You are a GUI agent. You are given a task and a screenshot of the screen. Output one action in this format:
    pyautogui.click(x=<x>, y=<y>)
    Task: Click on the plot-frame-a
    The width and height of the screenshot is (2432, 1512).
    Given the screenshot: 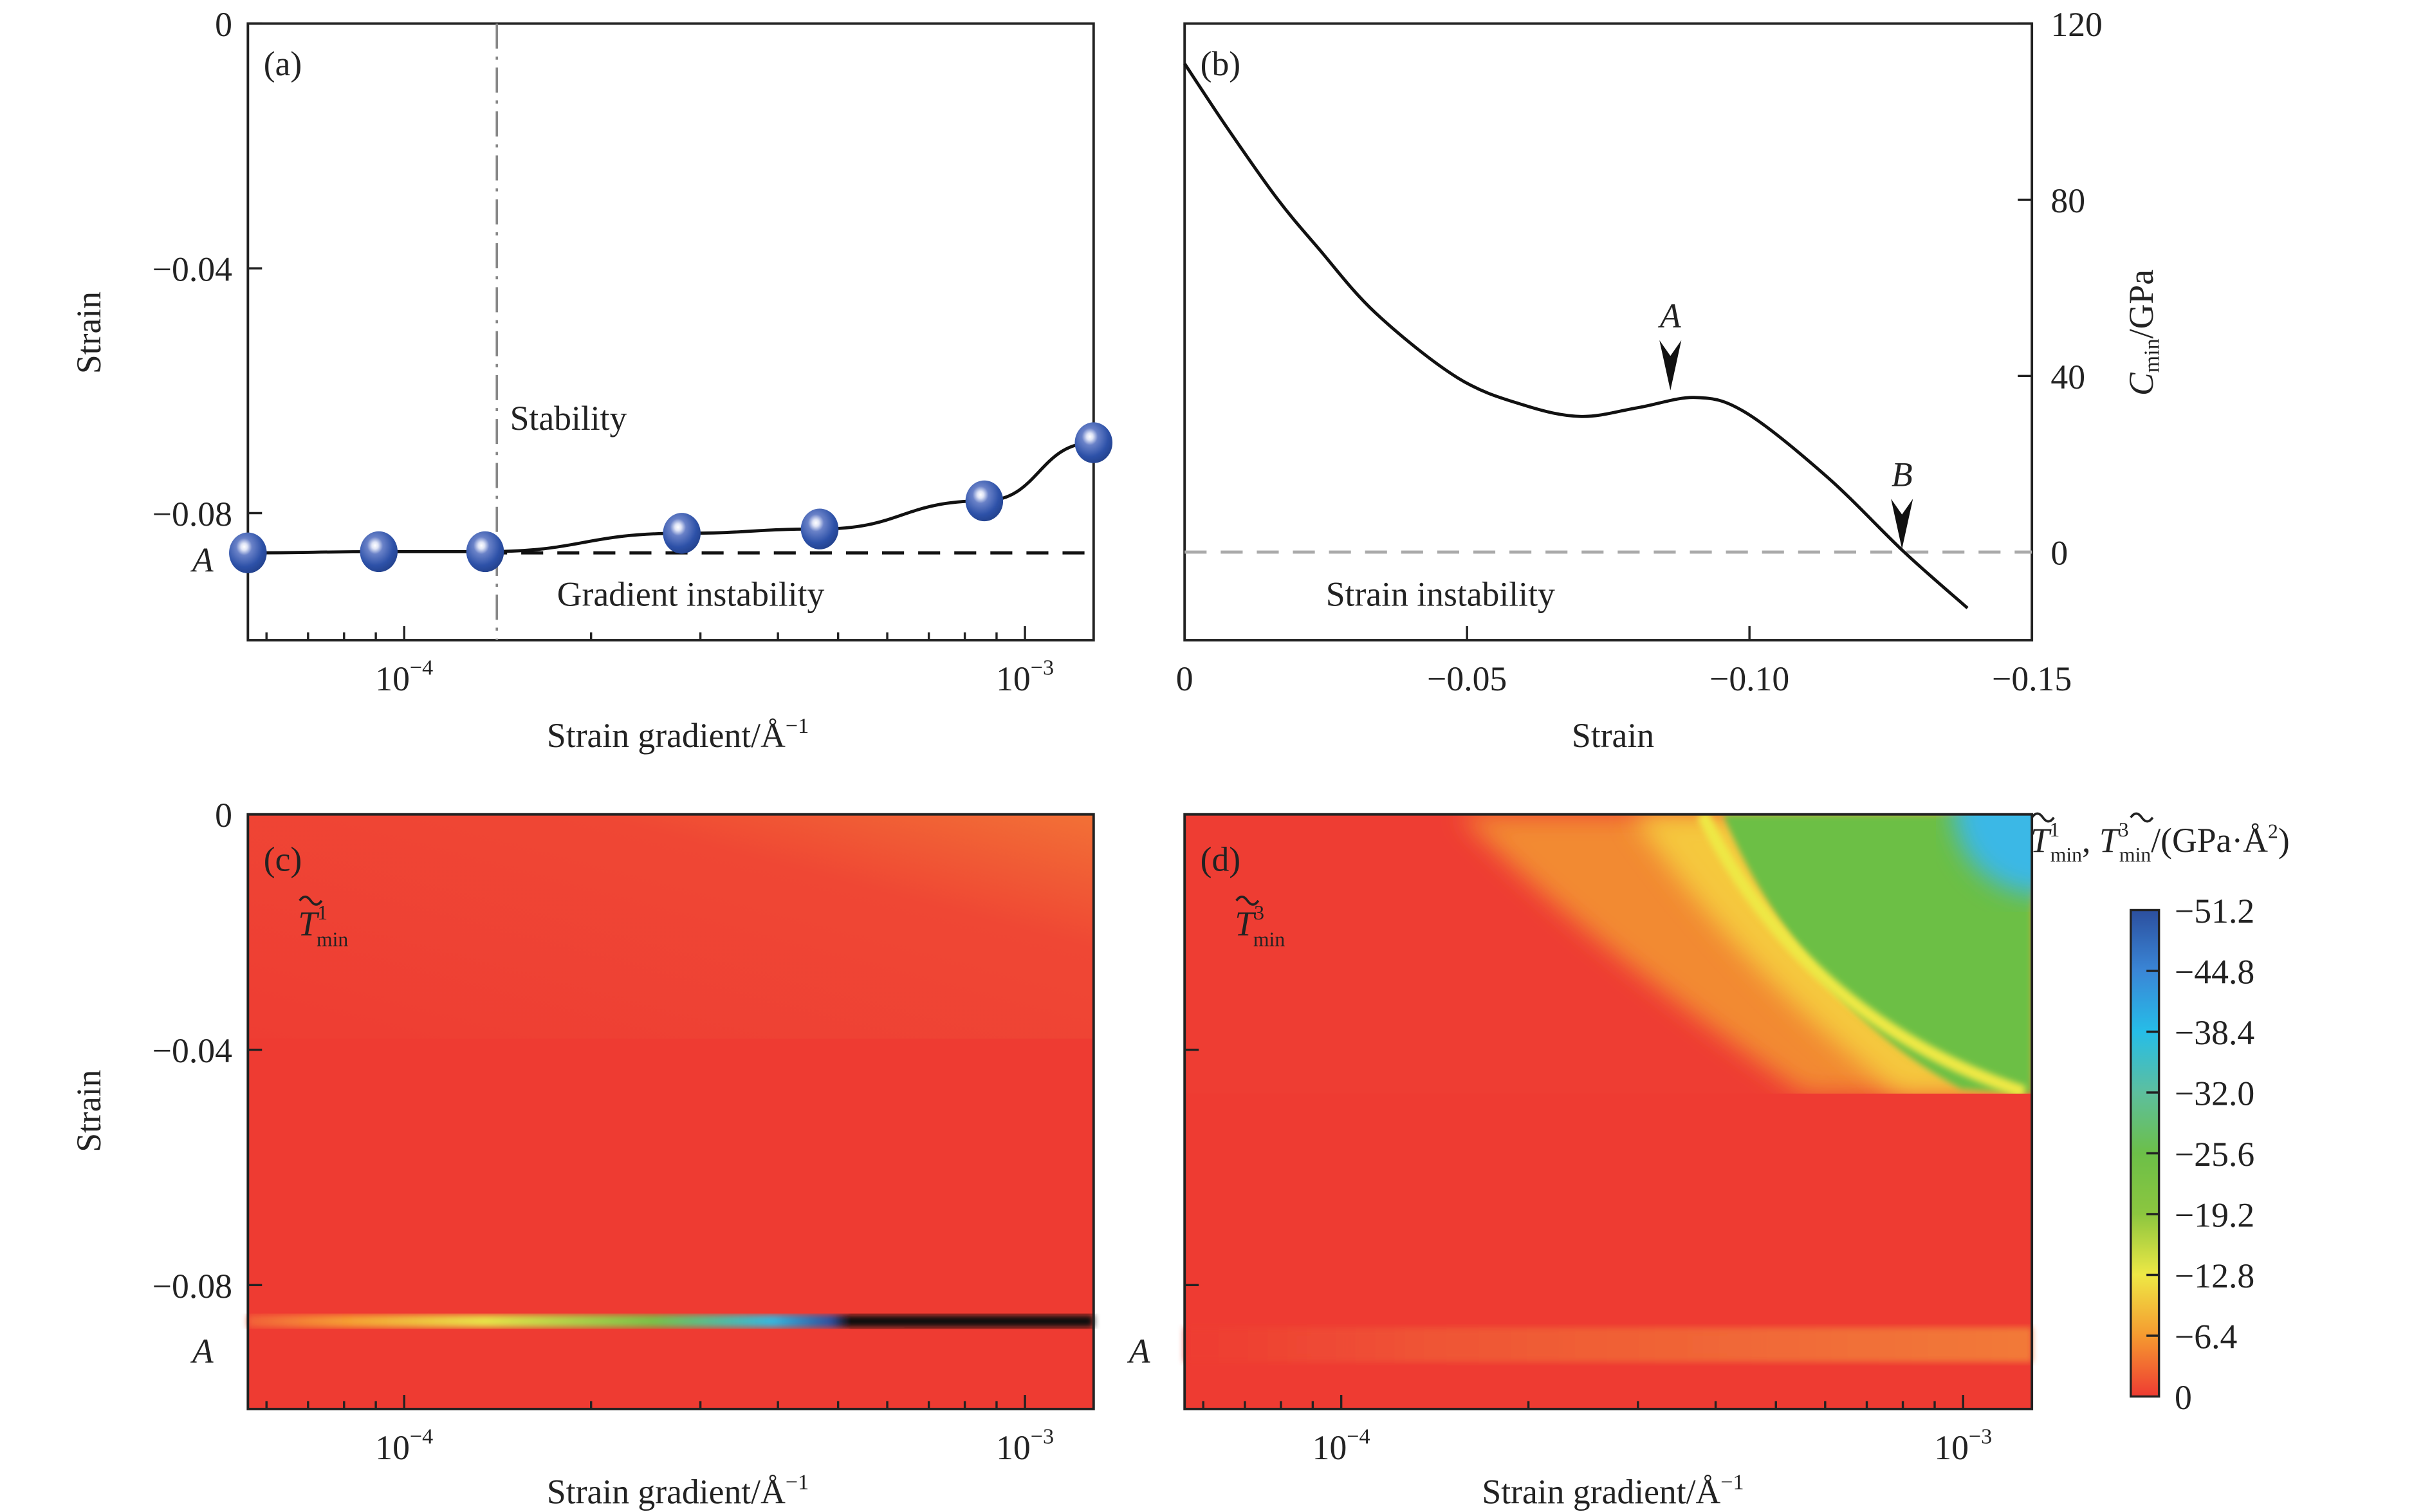 What is the action you would take?
    pyautogui.click(x=670, y=331)
    